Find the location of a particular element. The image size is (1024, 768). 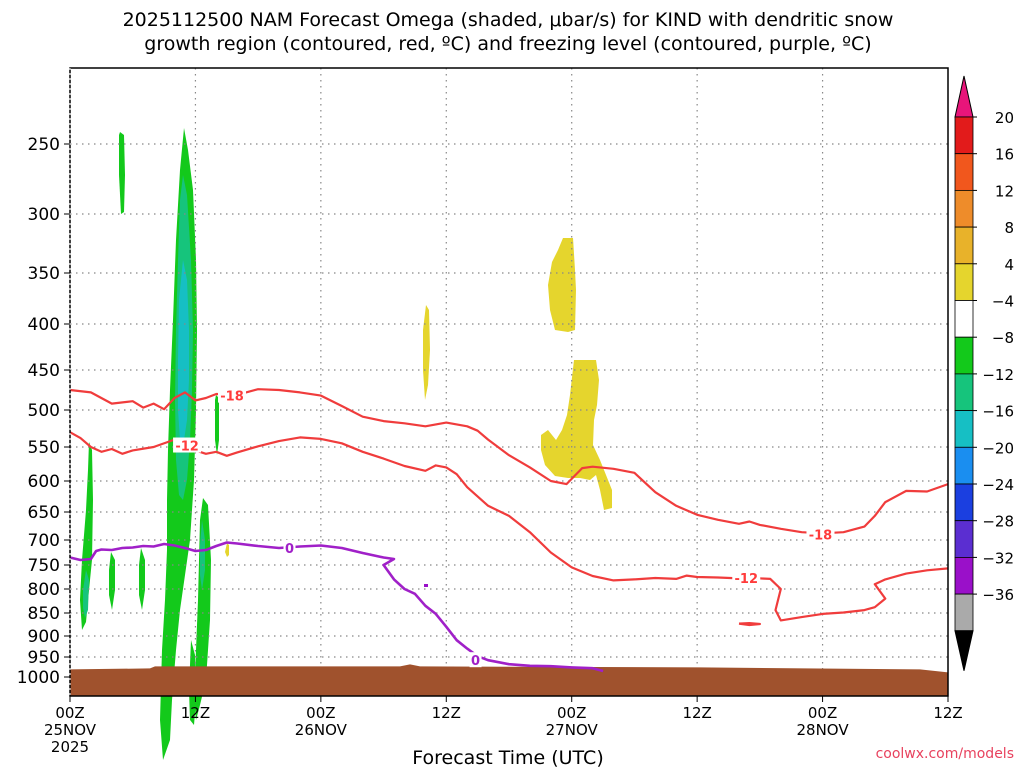

colorbar-label: −32 is located at coordinates (998, 558).